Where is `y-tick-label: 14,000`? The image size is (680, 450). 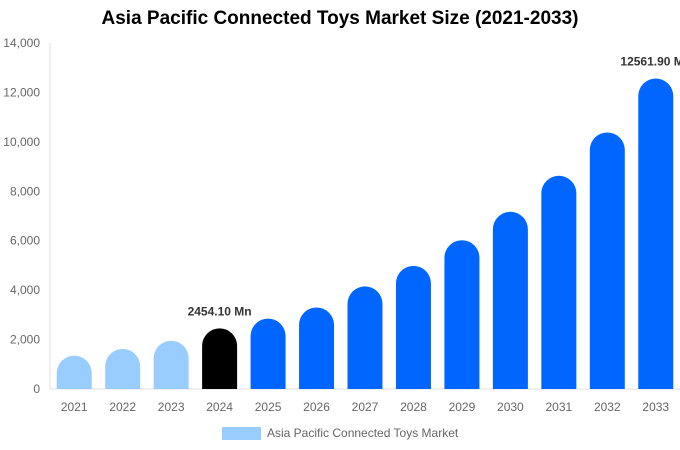 y-tick-label: 14,000 is located at coordinates (21, 43).